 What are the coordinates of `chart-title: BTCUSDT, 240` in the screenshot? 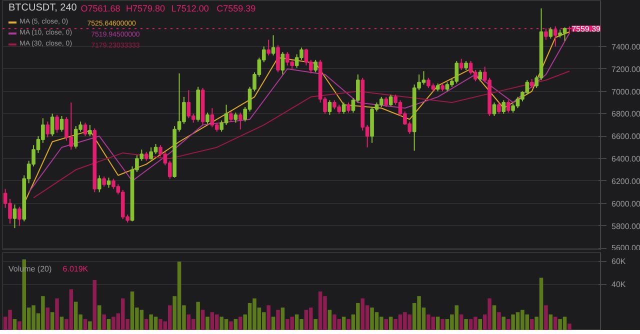 It's located at (43, 8).